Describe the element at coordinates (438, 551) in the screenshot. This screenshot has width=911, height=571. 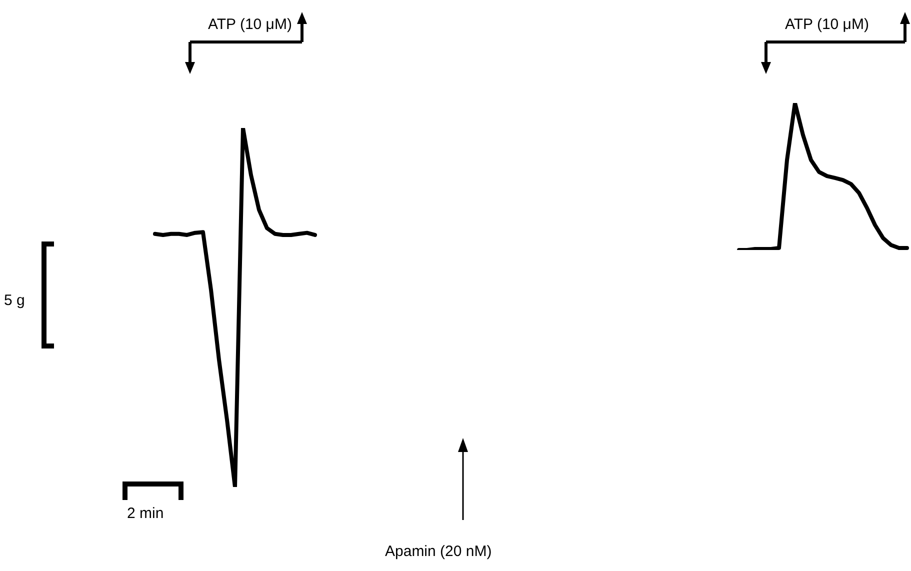
I see `text: Apamin (20 nM)` at that location.